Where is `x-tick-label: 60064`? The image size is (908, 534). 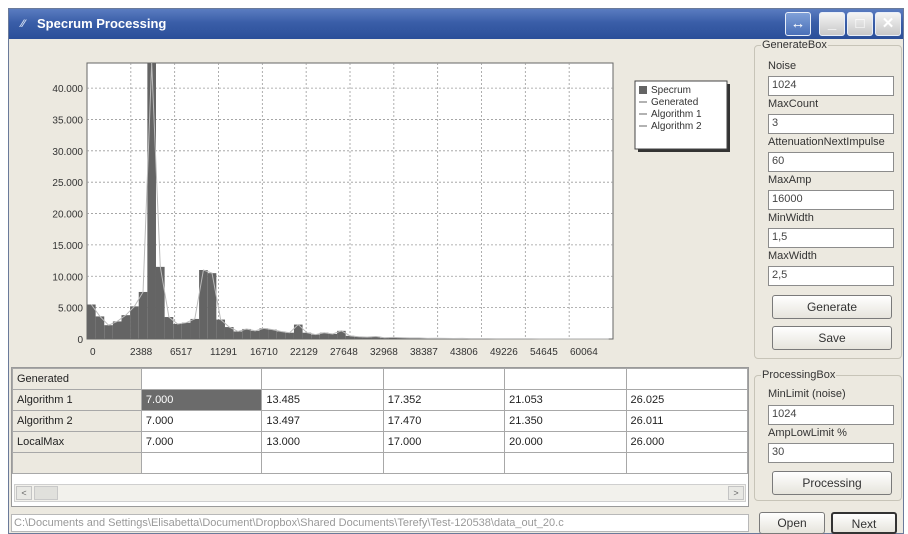
x-tick-label: 60064 is located at coordinates (584, 352).